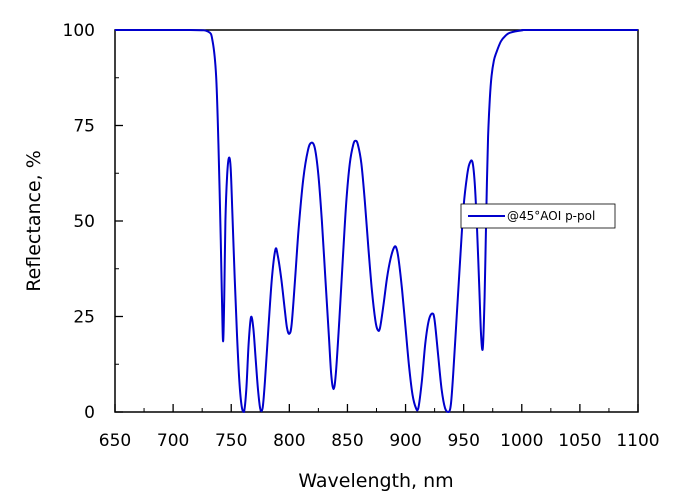  Describe the element at coordinates (579, 441) in the screenshot. I see `x-tick-label: 1050` at that location.